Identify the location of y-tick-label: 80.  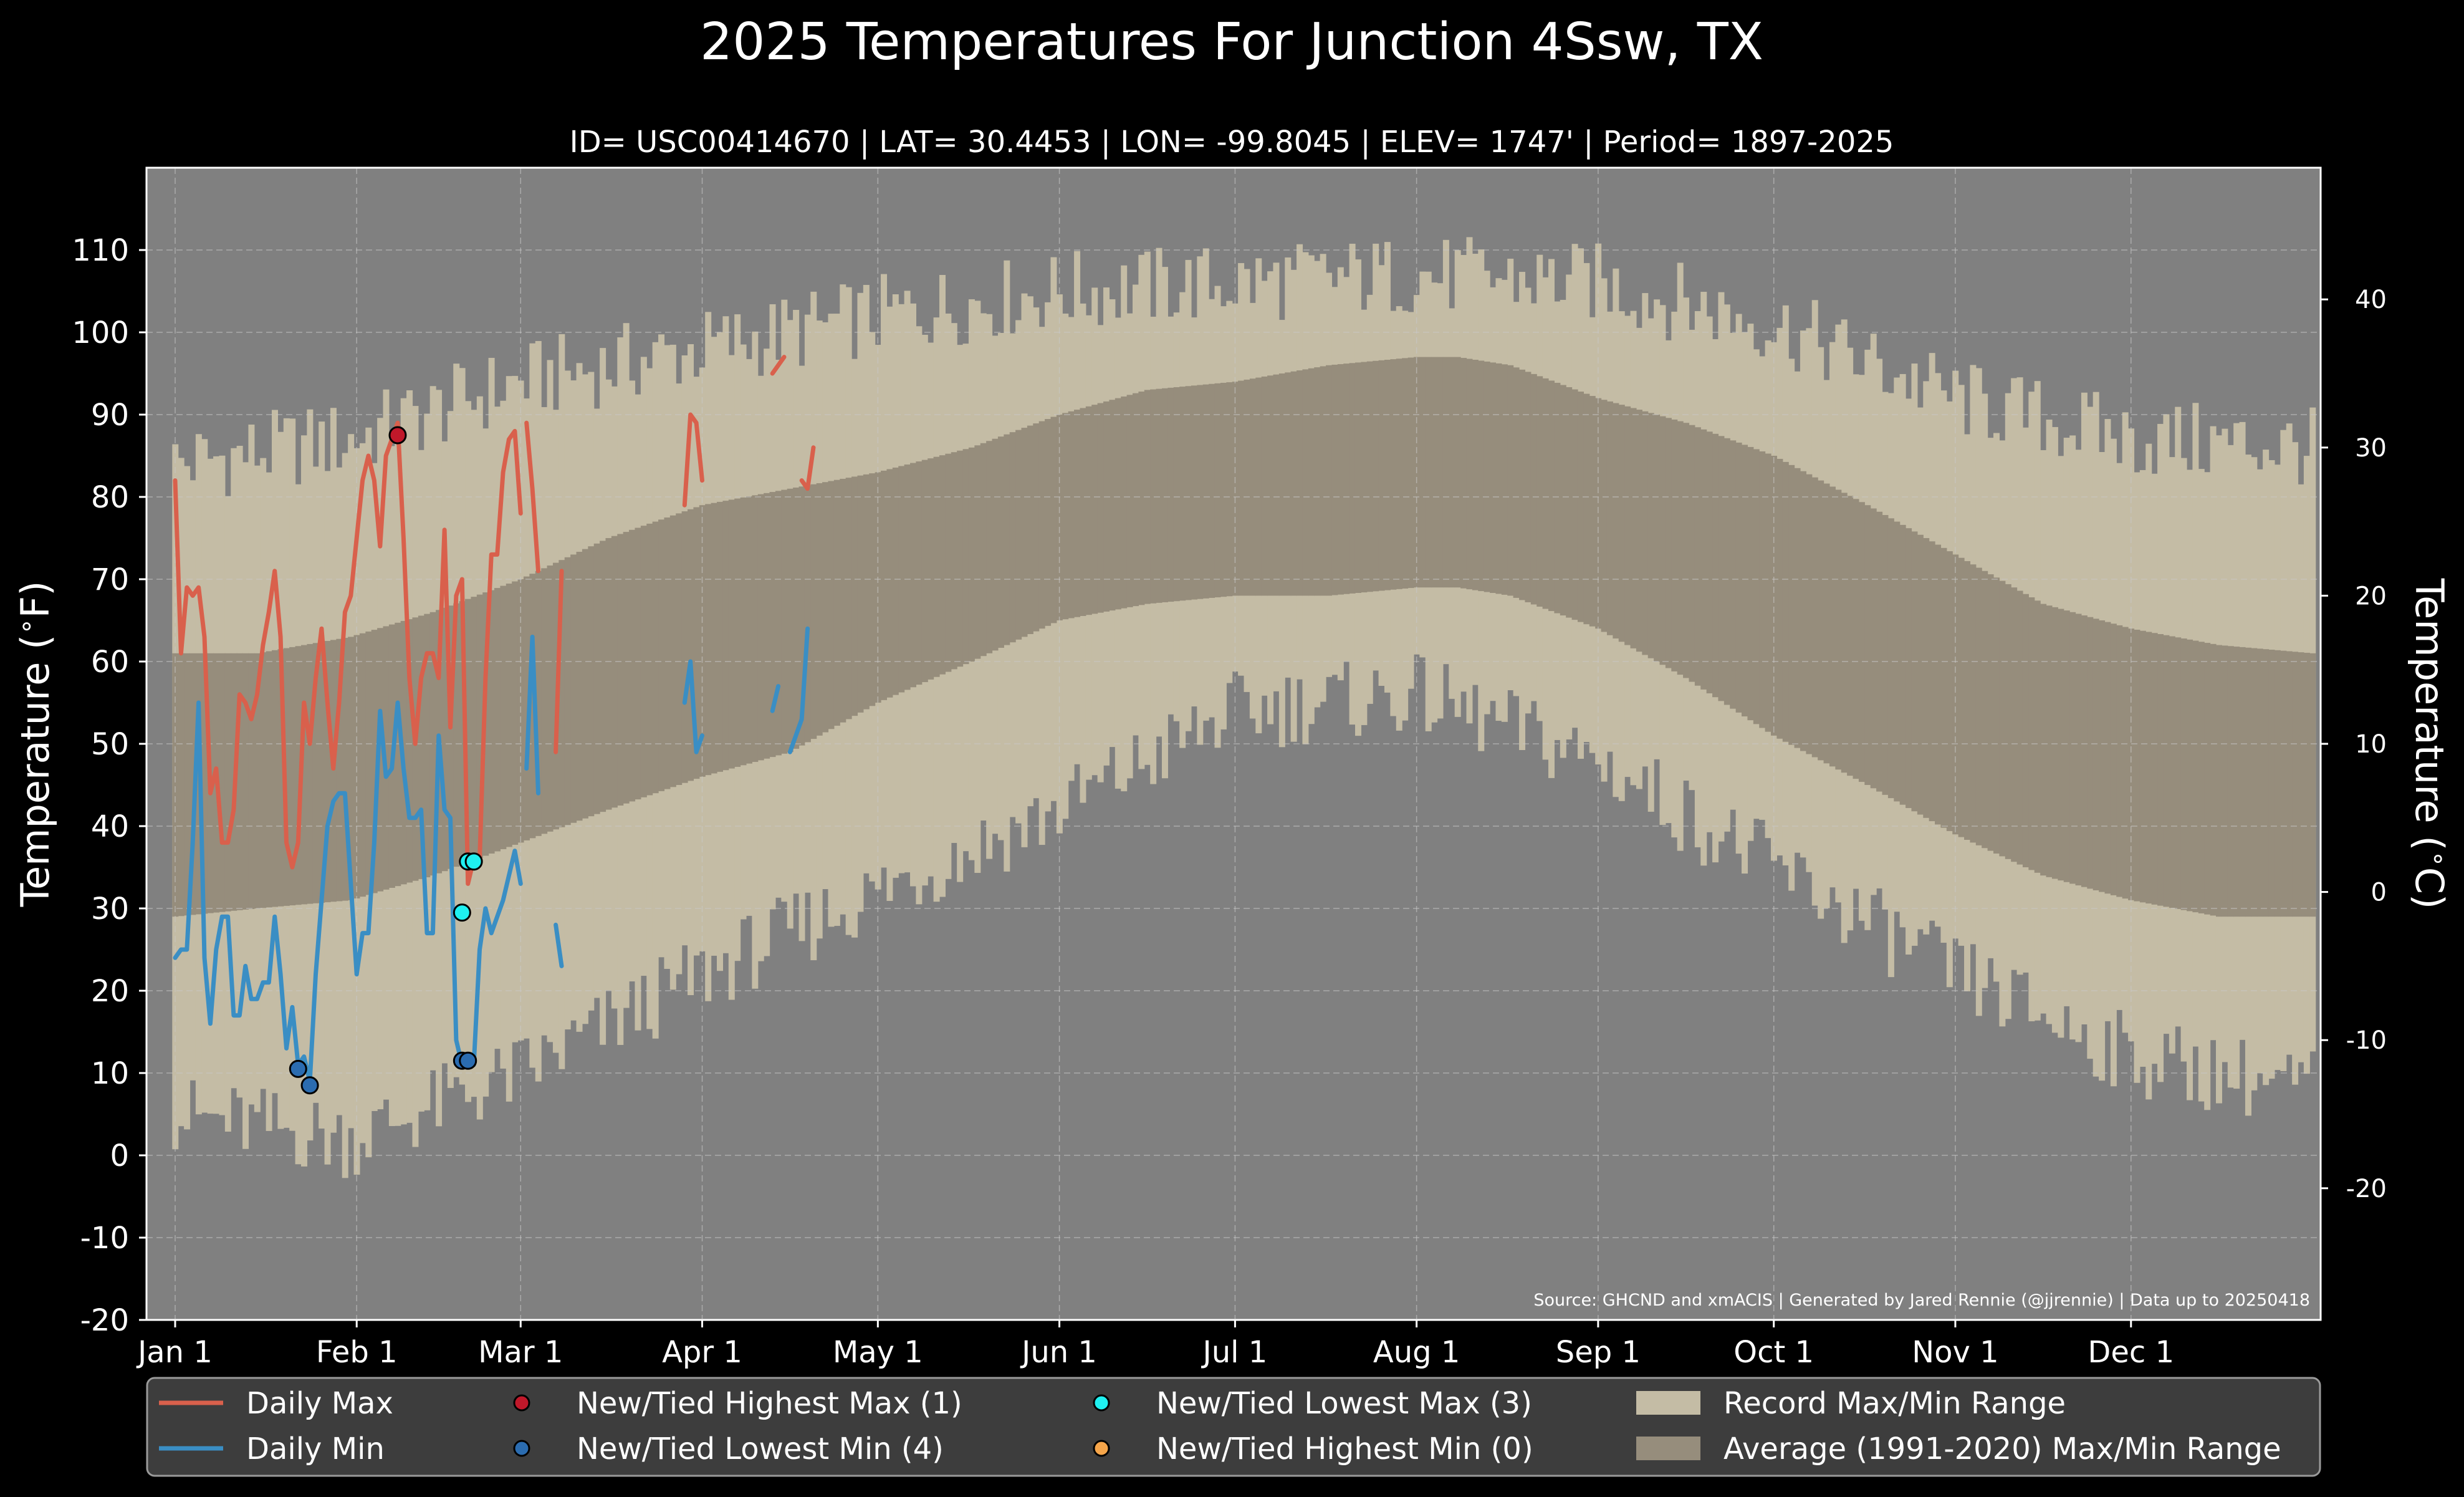
(110, 497).